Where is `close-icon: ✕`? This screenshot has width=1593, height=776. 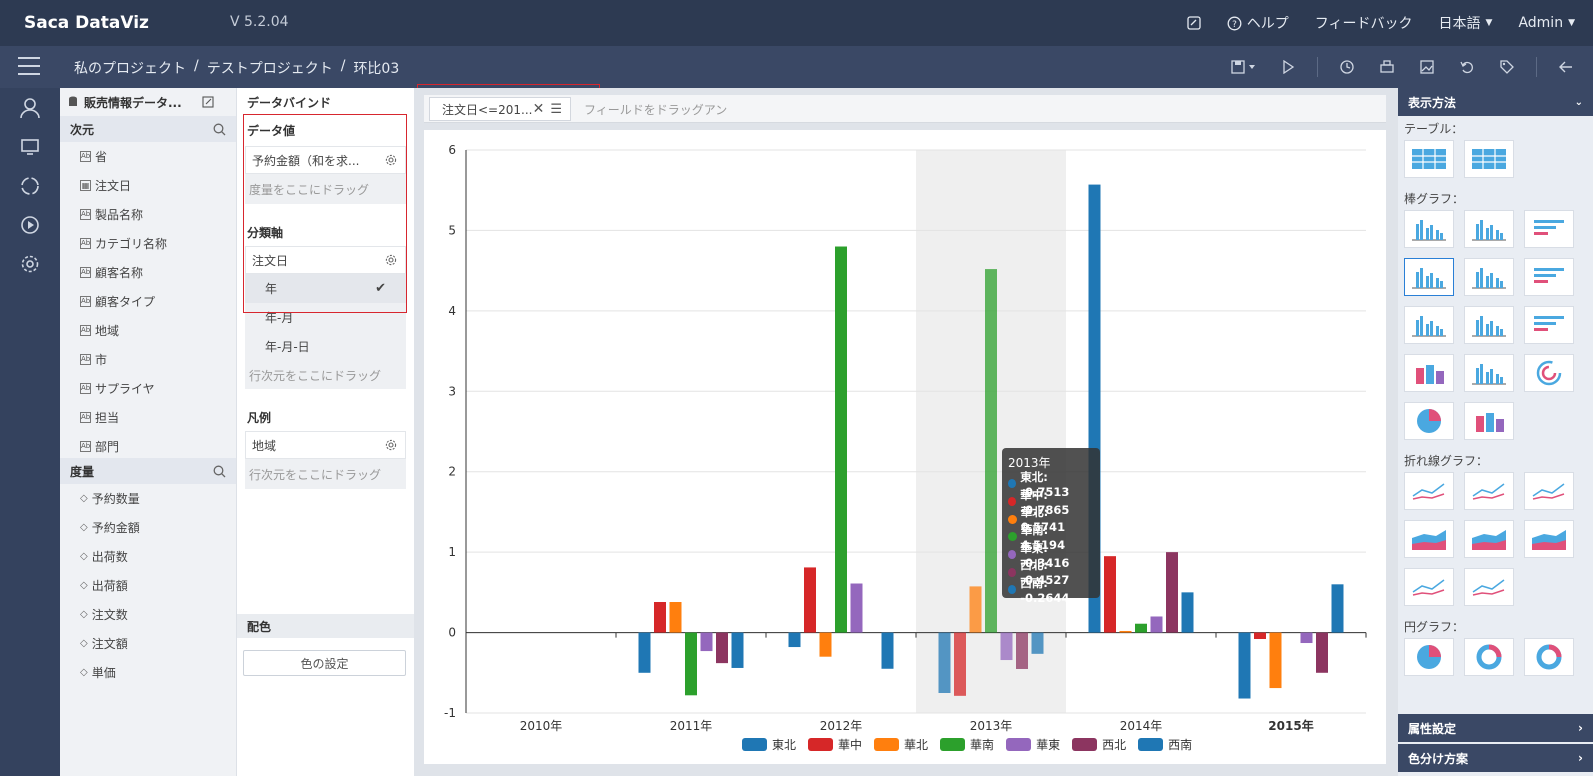
close-icon: ✕ is located at coordinates (538, 109).